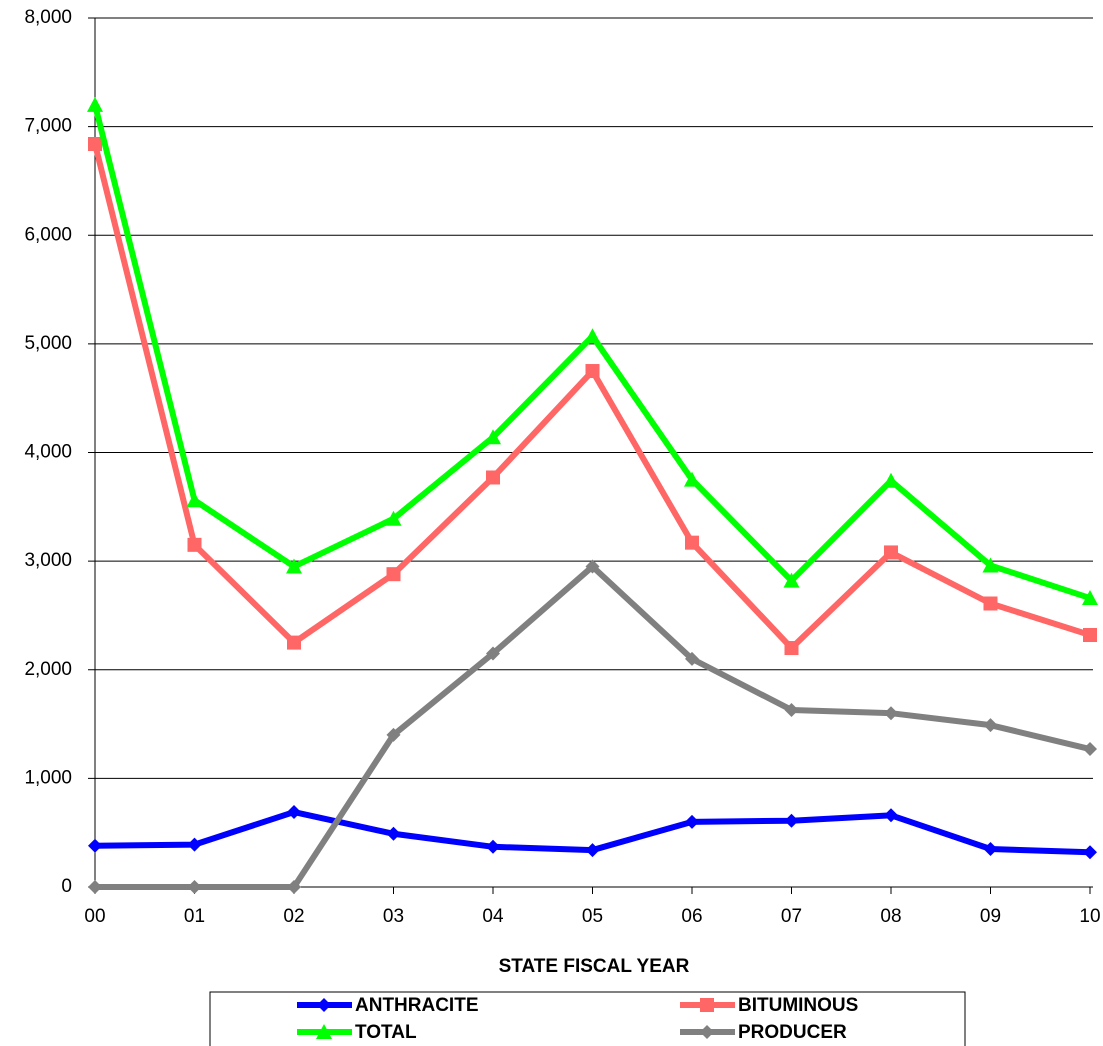 The width and height of the screenshot is (1103, 1046). Describe the element at coordinates (48, 234) in the screenshot. I see `y-tick-label: 6,000` at that location.